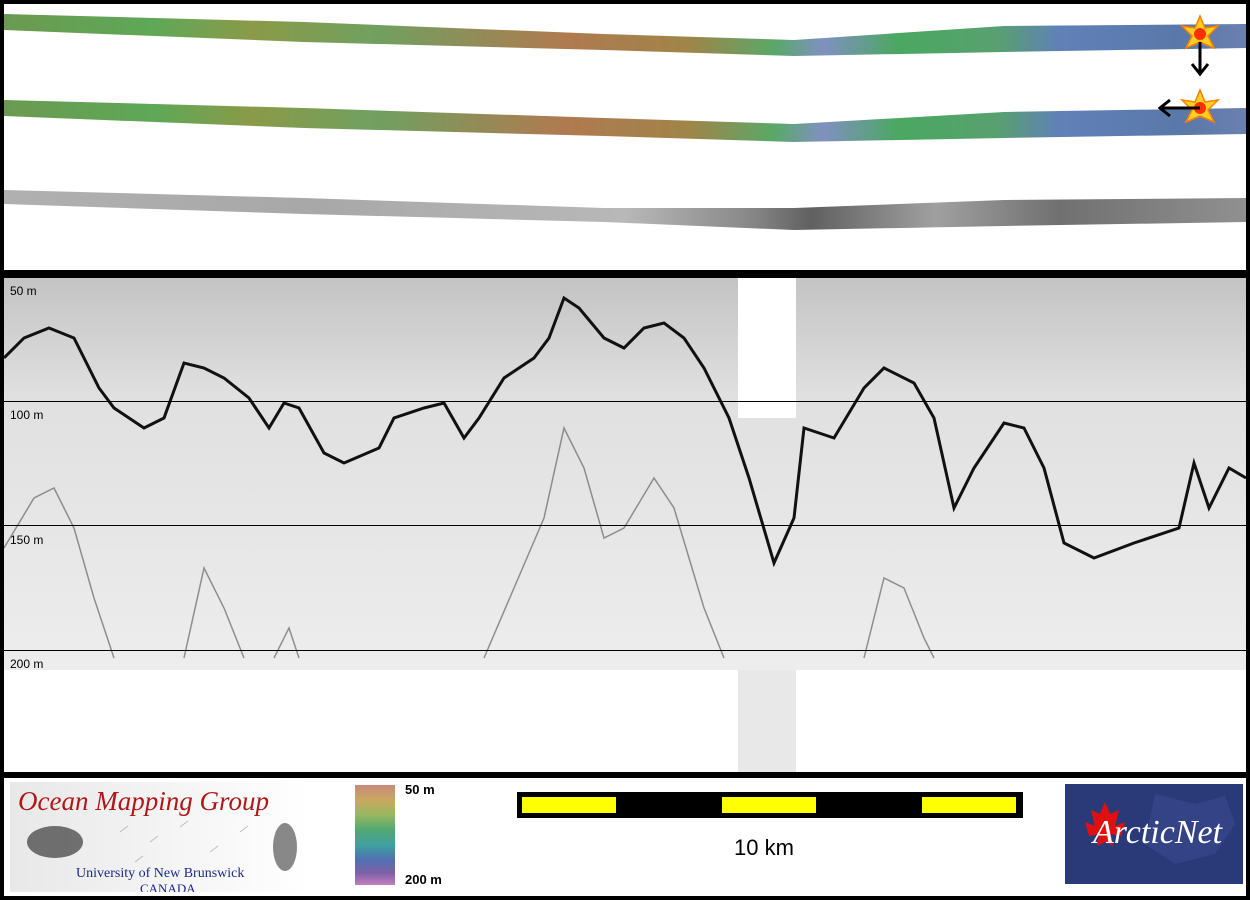 The height and width of the screenshot is (900, 1250). Describe the element at coordinates (1200, 59) in the screenshot. I see `arrow-down-icon` at that location.